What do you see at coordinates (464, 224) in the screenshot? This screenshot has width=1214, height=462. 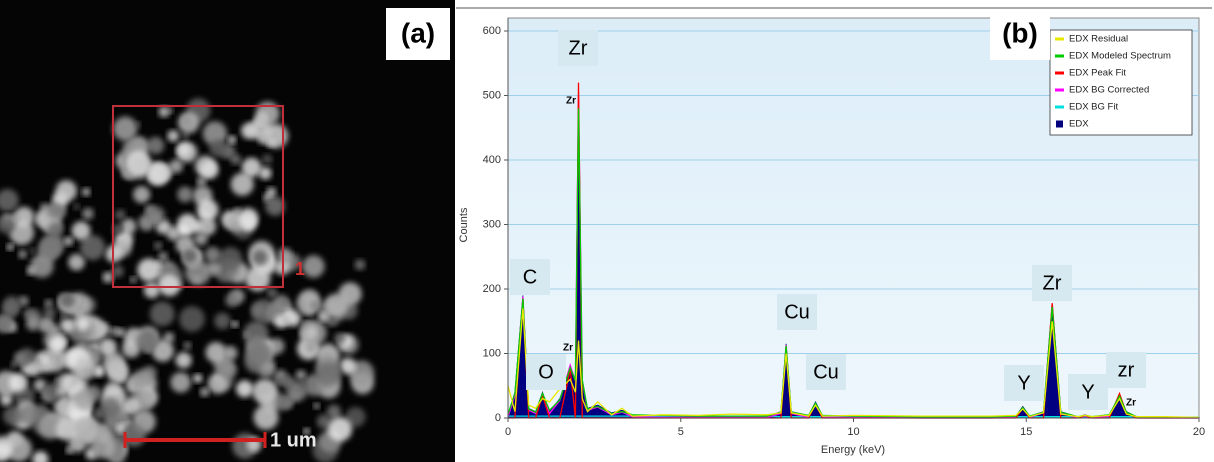 I see `y-axis-label: Counts` at bounding box center [464, 224].